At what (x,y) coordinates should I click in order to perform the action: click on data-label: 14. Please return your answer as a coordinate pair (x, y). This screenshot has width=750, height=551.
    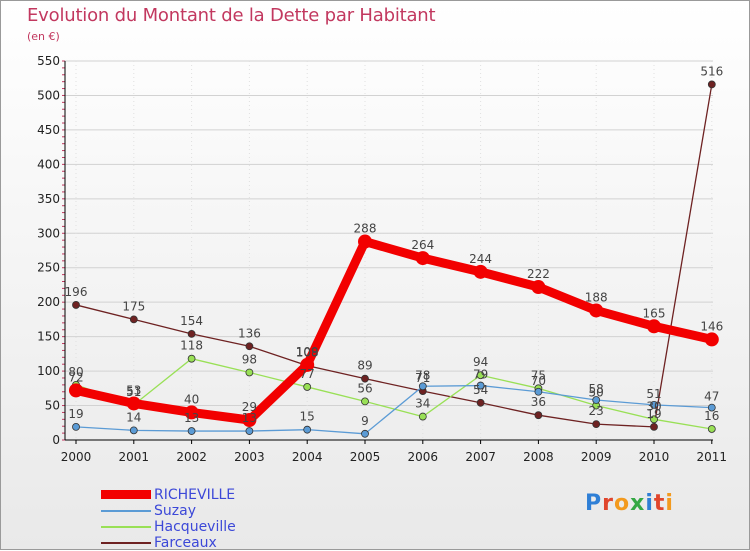
    Looking at the image, I should click on (133, 417).